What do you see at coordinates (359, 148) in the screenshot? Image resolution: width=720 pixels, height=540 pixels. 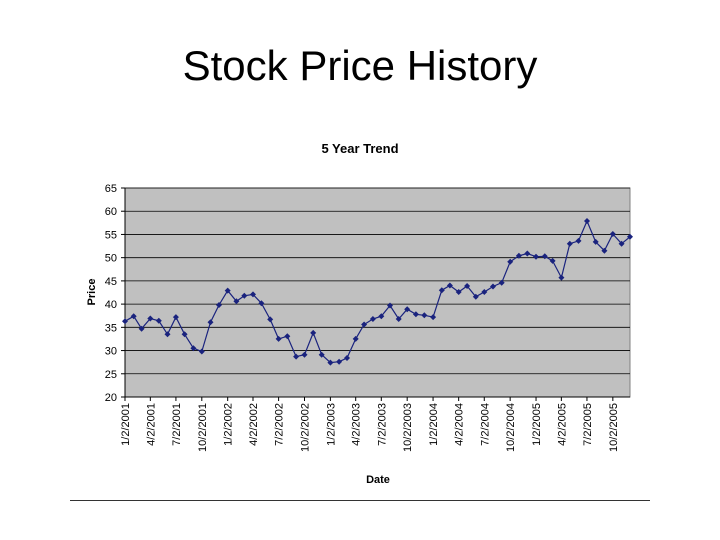 I see `chart-title: 5 Year Trend` at bounding box center [359, 148].